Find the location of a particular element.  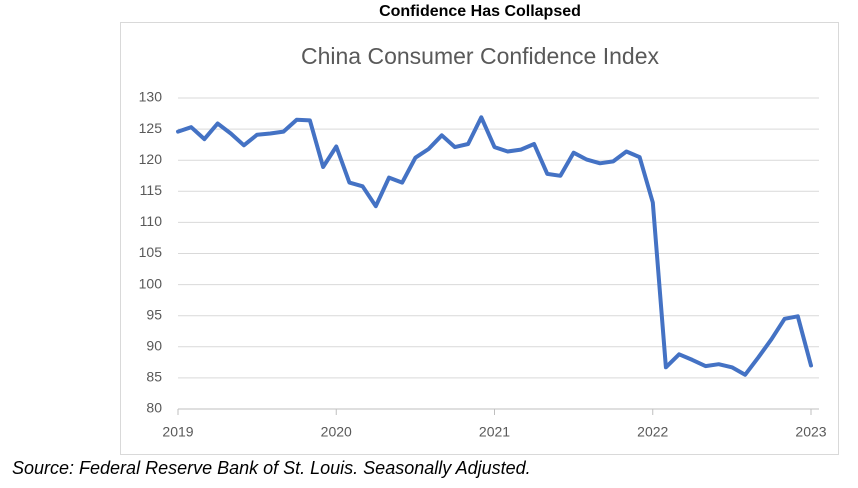

y-tick-label: 130 is located at coordinates (151, 97).